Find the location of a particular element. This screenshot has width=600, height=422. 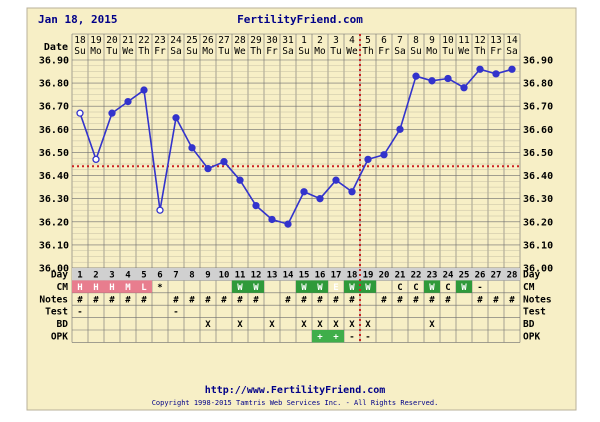

cm-row-label-left: CM is located at coordinates (63, 287).